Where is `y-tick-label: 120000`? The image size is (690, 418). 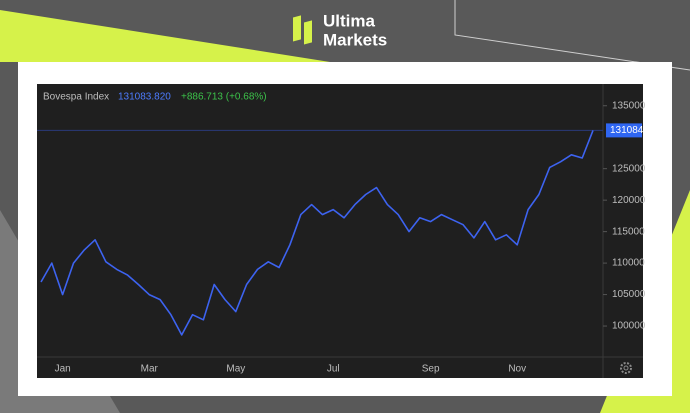 y-tick-label: 120000 is located at coordinates (629, 200).